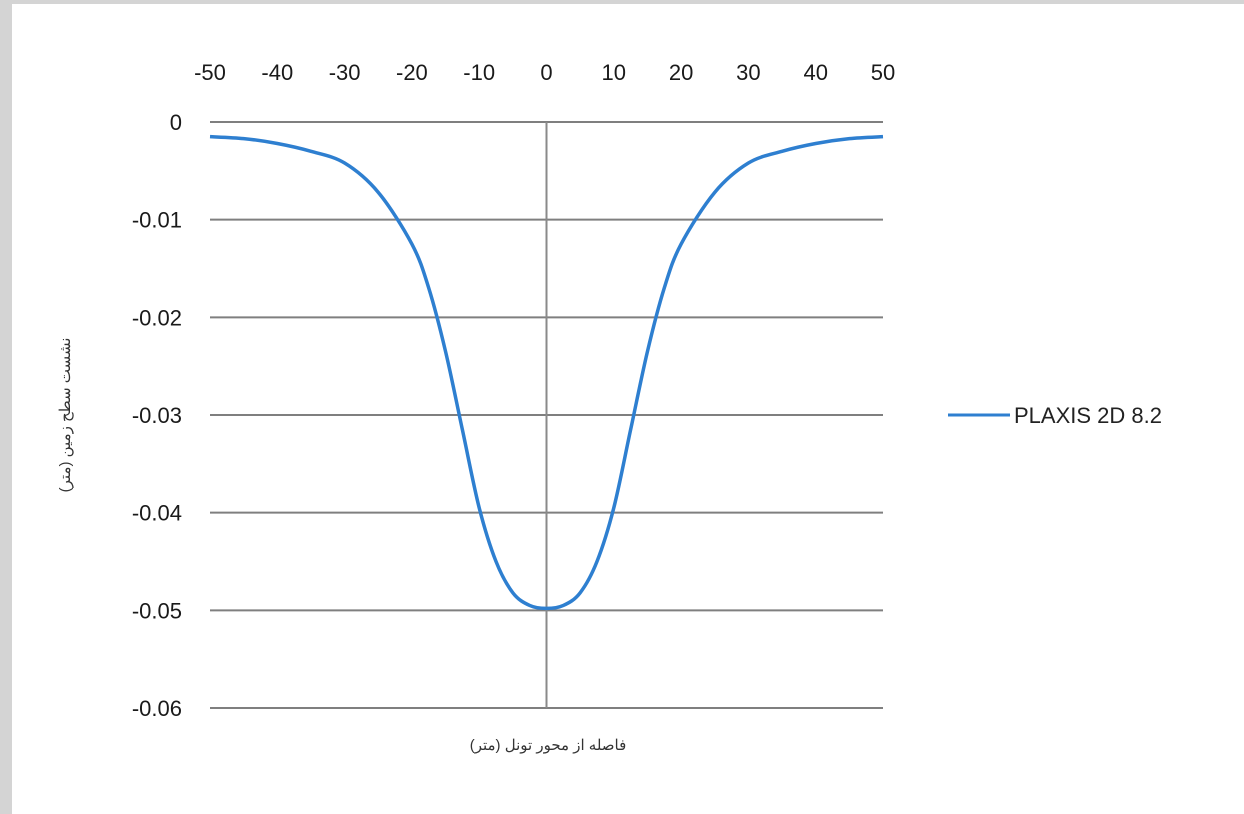 This screenshot has width=1244, height=814. What do you see at coordinates (157, 317) in the screenshot?
I see `y-tick-label-2: -0.02` at bounding box center [157, 317].